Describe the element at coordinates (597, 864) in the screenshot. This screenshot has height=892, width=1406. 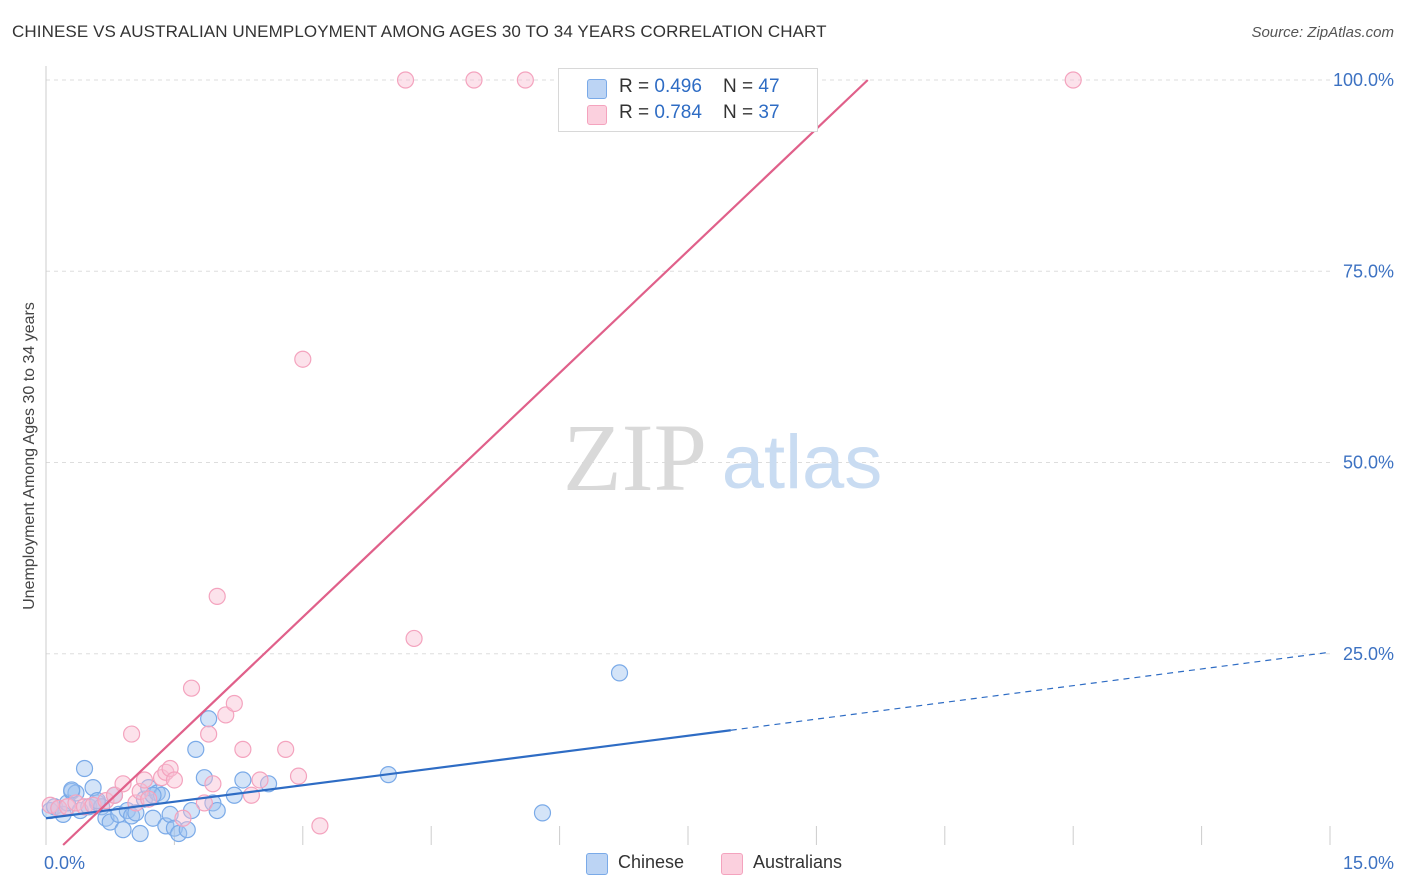
I see `bottom-legend-swatch-chinese` at that location.